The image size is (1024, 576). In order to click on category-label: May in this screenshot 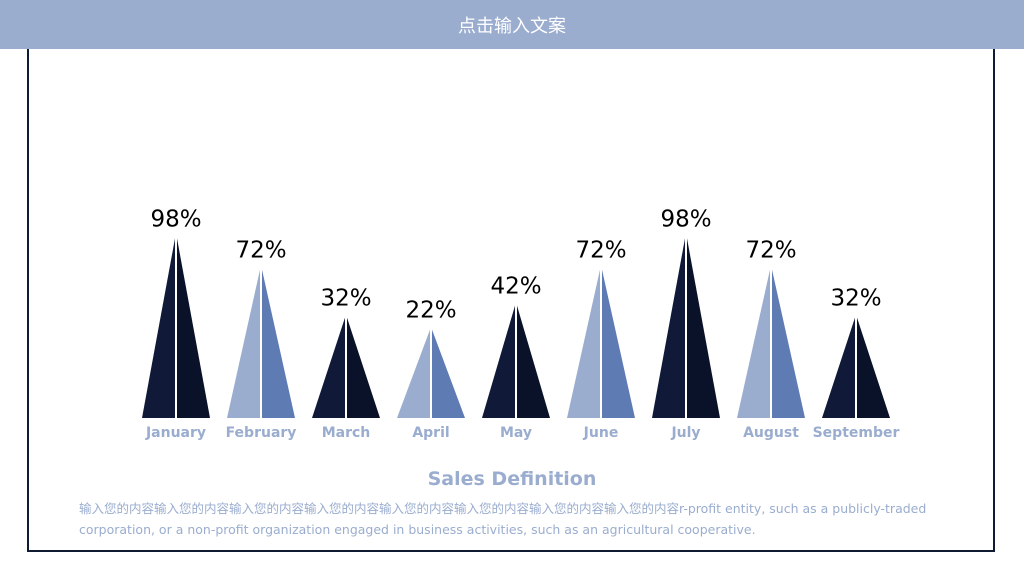, I will do `click(516, 433)`.